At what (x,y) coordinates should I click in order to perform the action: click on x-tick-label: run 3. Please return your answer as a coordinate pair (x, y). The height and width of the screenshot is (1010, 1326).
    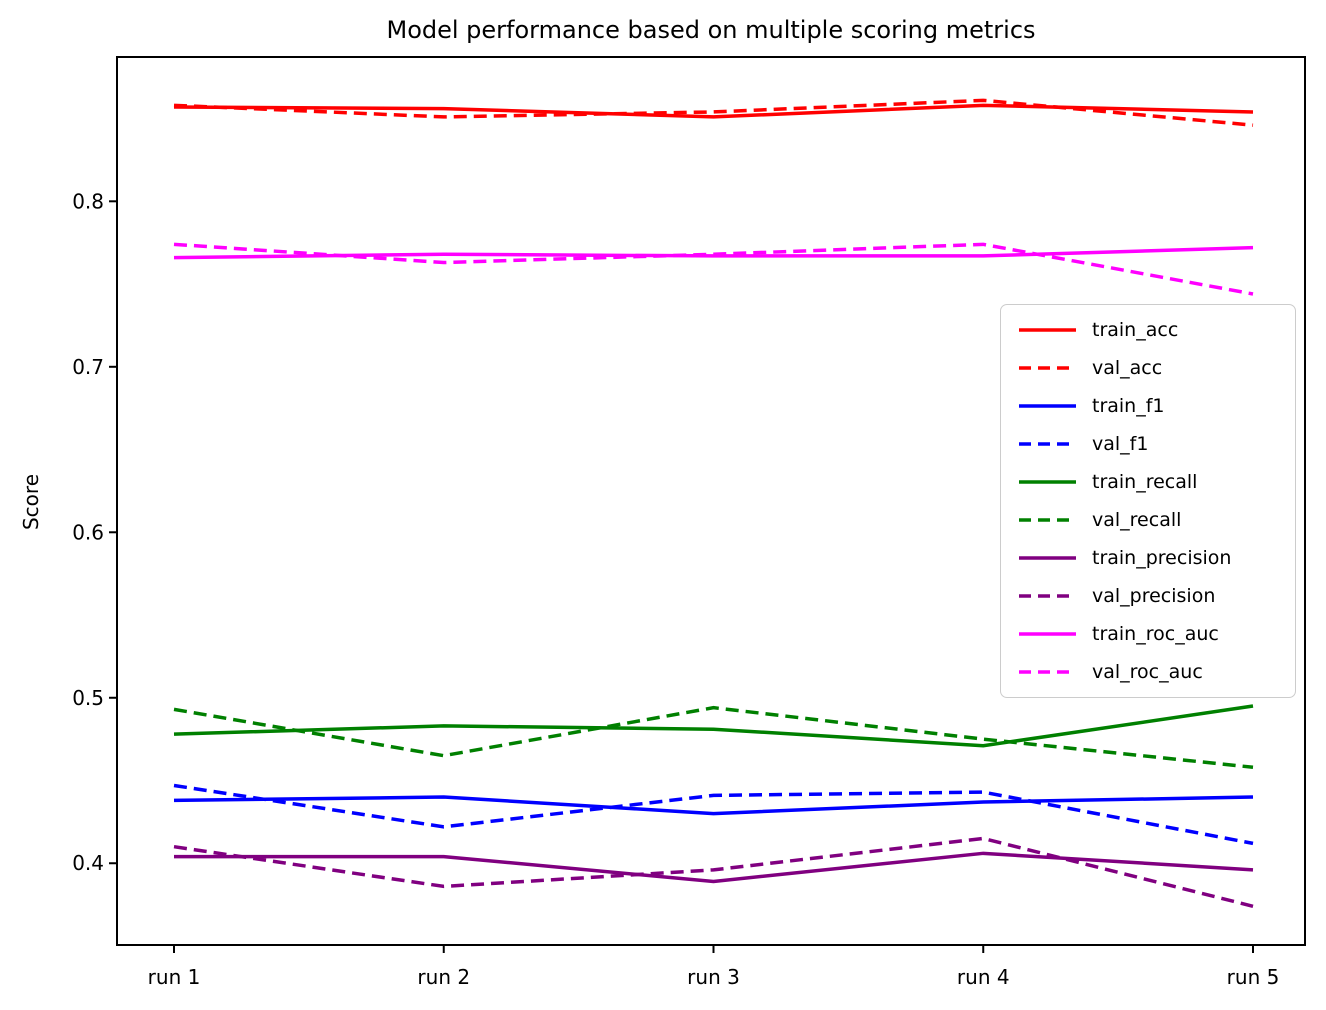
    Looking at the image, I should click on (713, 977).